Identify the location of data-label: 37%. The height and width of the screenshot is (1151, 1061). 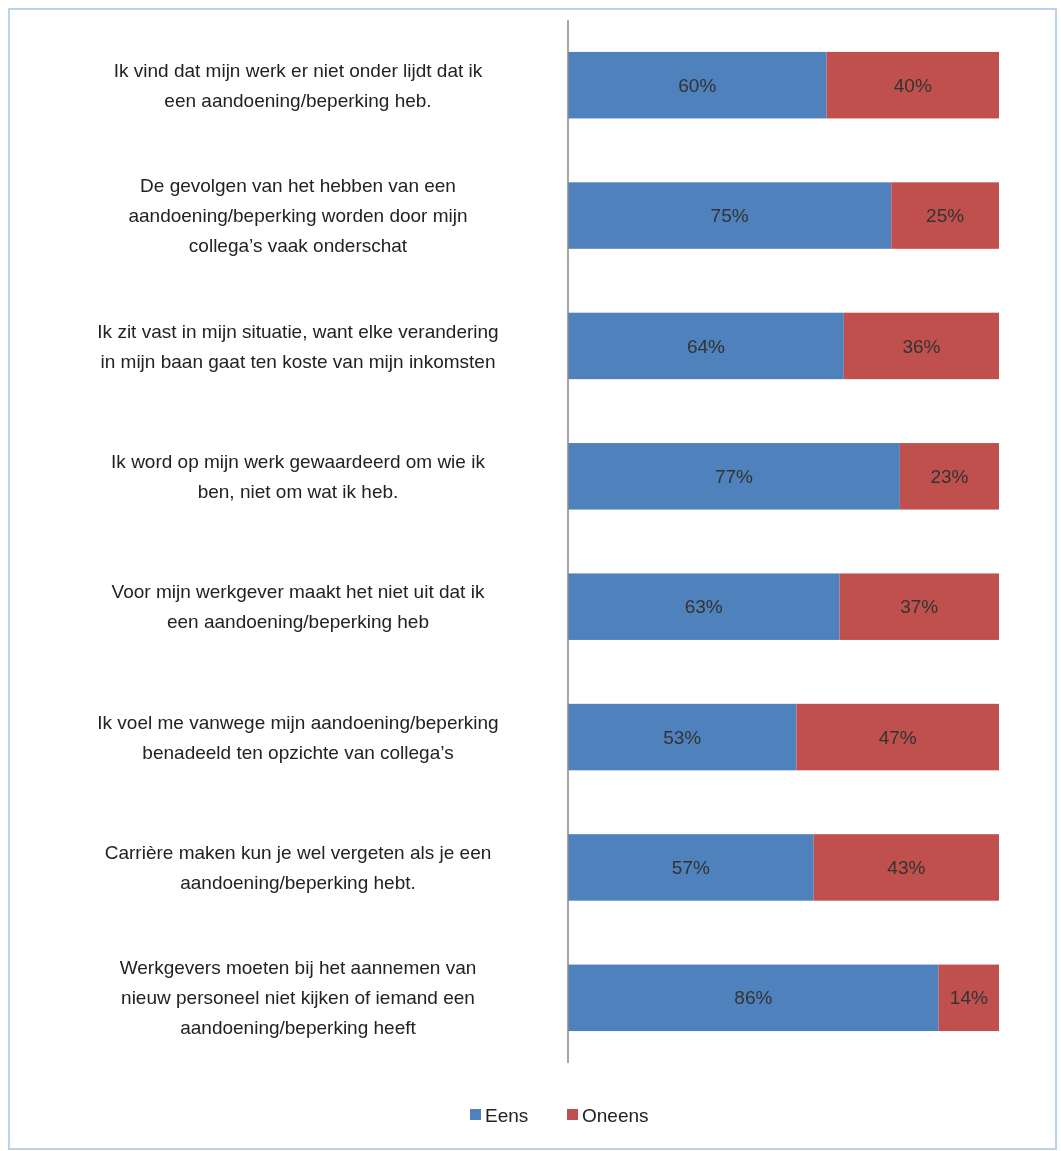
(919, 607).